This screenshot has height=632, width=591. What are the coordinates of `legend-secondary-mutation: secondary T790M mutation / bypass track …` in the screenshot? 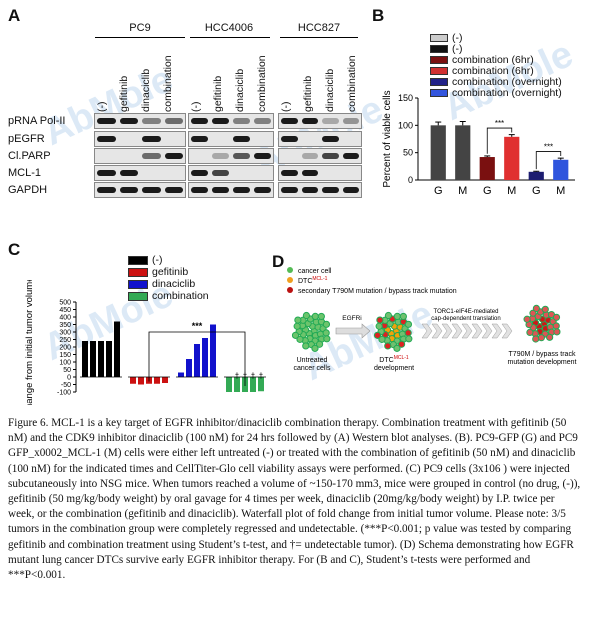 It's located at (377, 291).